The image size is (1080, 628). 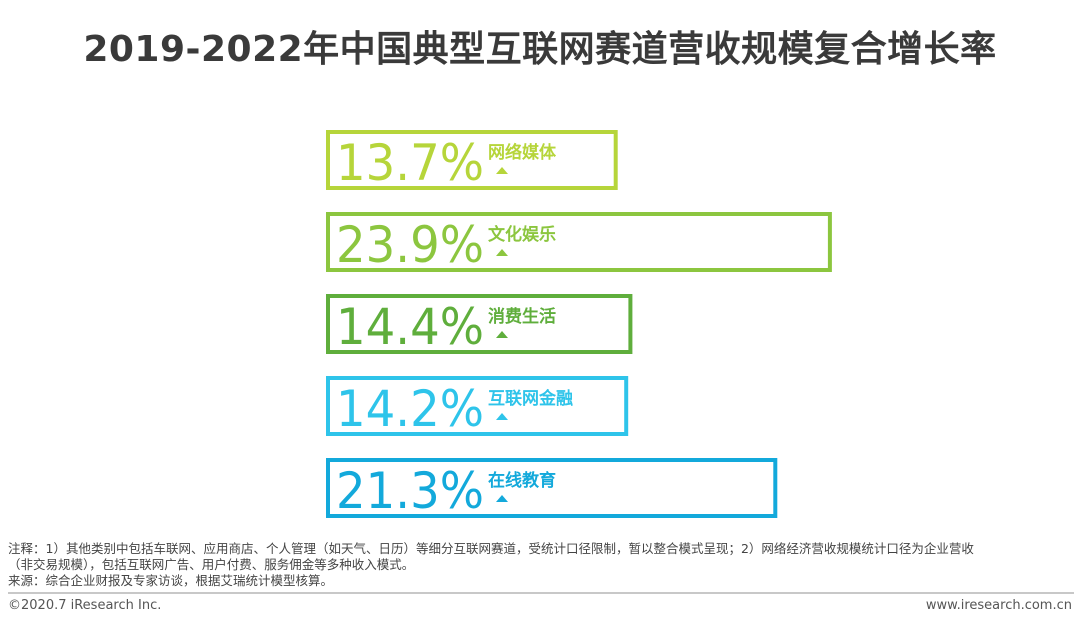 What do you see at coordinates (522, 234) in the screenshot?
I see `category-label-2: 文化娱乐` at bounding box center [522, 234].